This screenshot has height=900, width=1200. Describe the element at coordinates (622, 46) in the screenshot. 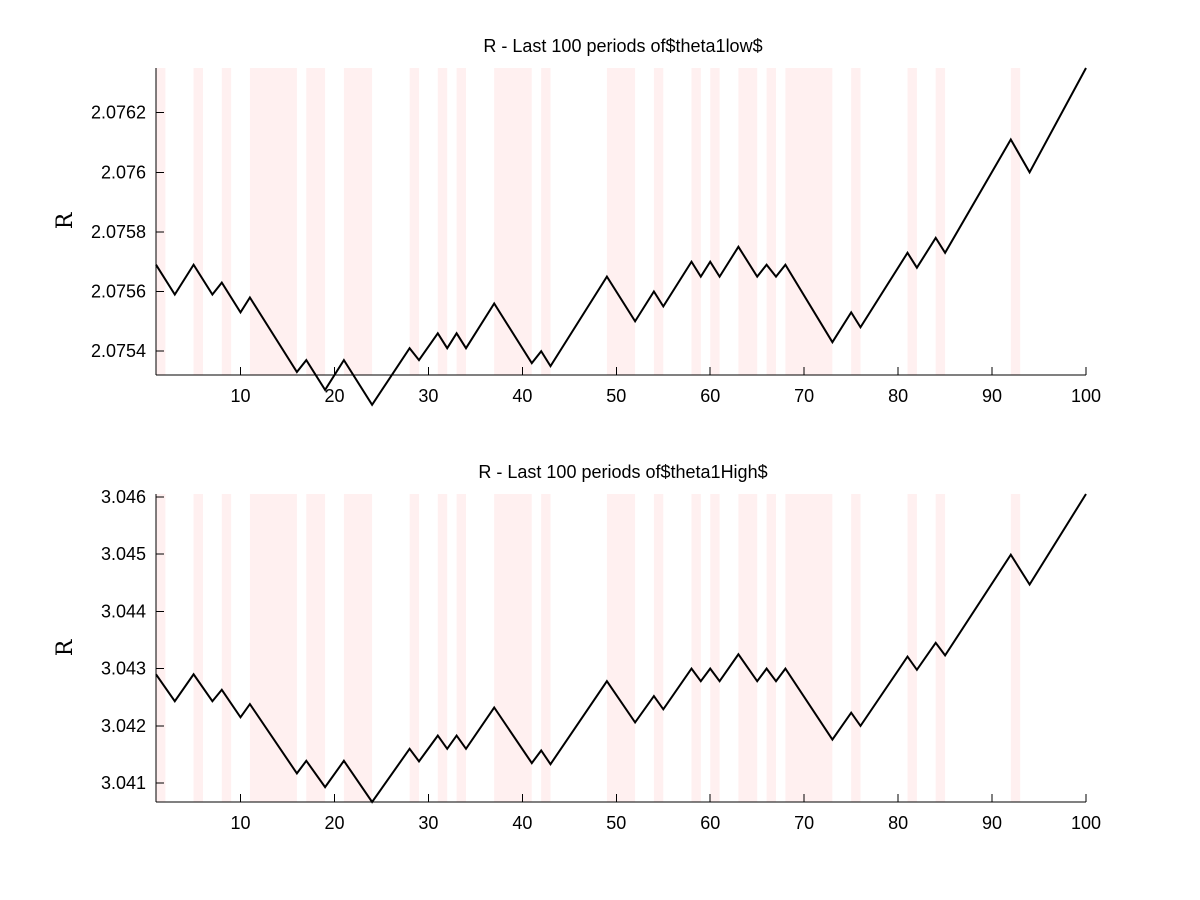

I see `chart-title: R - Last 100 periods of$theta1low$` at that location.